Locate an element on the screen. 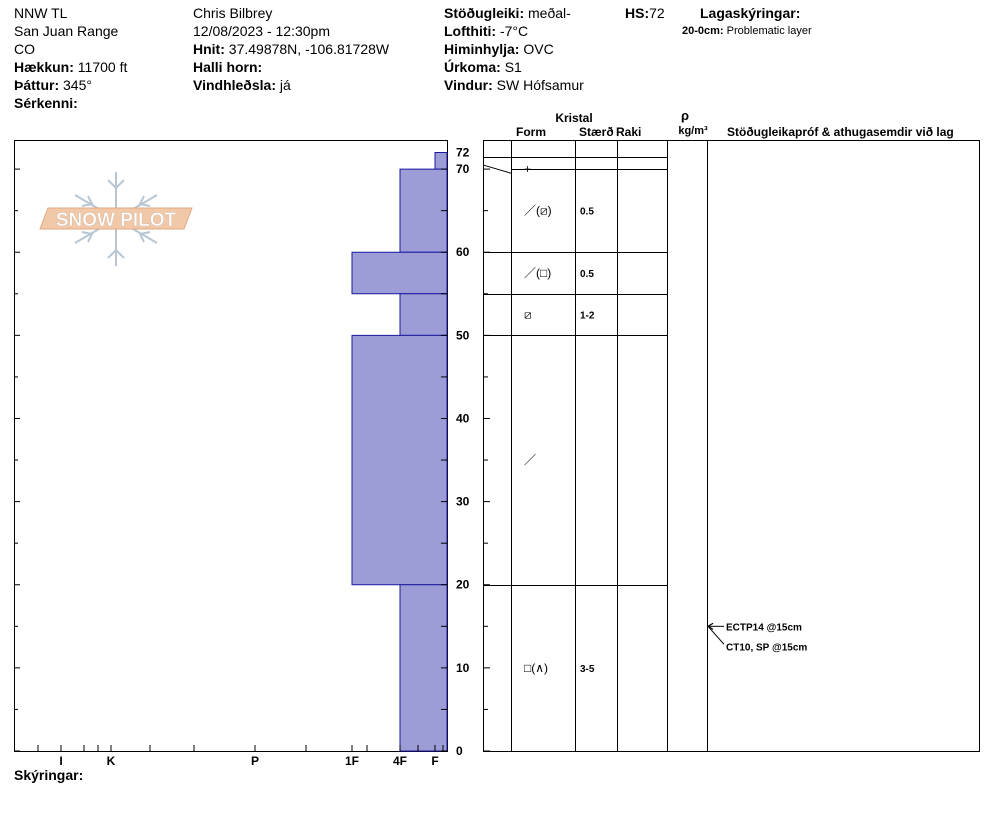 The image size is (994, 840). wind-value: SW Hófsamur is located at coordinates (540, 85).